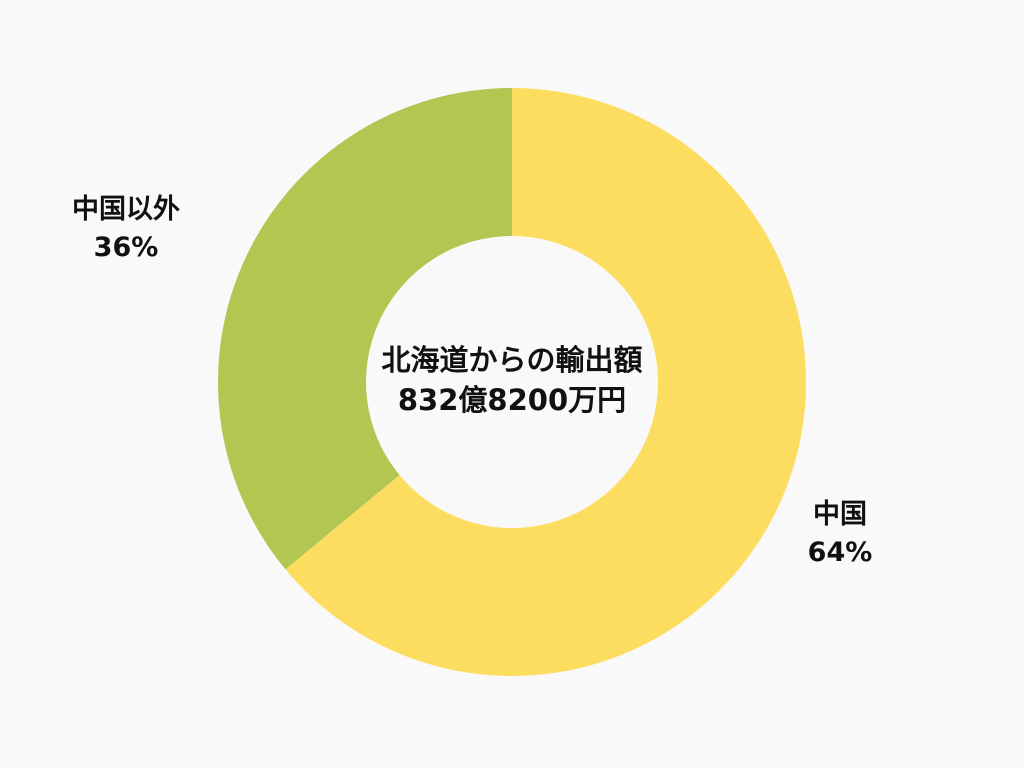 Image resolution: width=1024 pixels, height=768 pixels. Describe the element at coordinates (512, 380) in the screenshot. I see `donut-center-caption: 北海道からの輸出額 832億8200万円` at that location.